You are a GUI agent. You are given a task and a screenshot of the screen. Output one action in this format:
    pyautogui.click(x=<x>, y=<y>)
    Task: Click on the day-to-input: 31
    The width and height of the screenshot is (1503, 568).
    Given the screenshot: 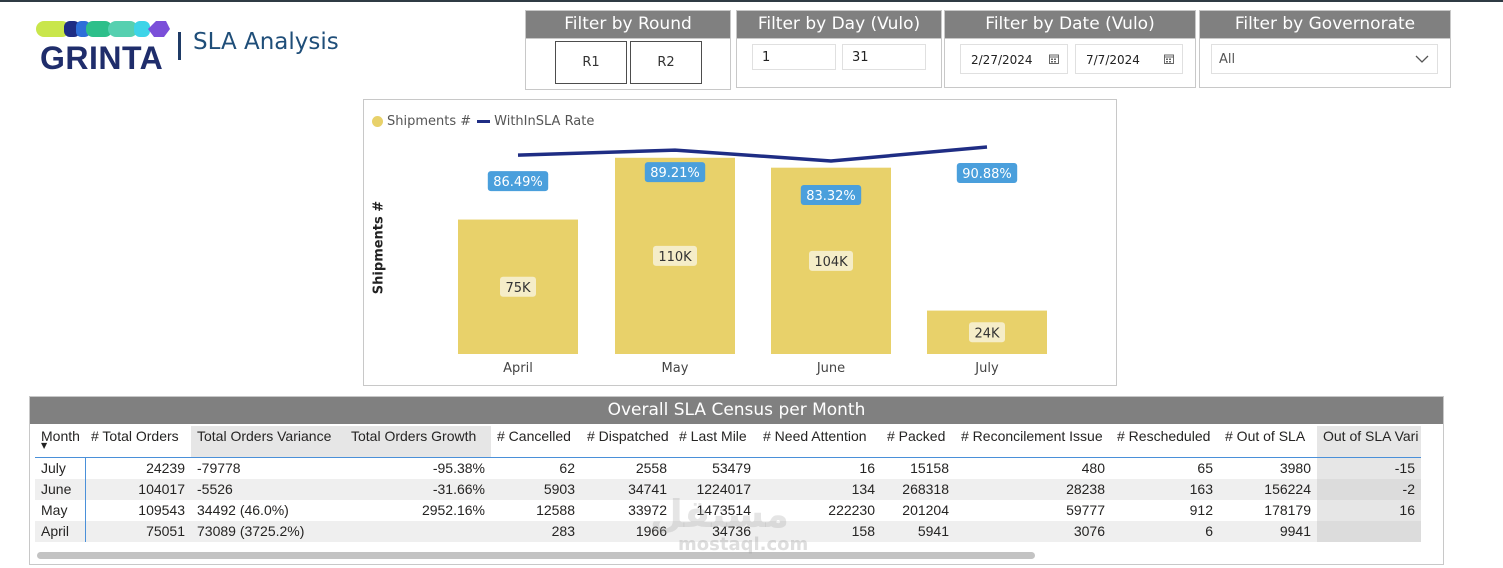 What is the action you would take?
    pyautogui.click(x=884, y=57)
    